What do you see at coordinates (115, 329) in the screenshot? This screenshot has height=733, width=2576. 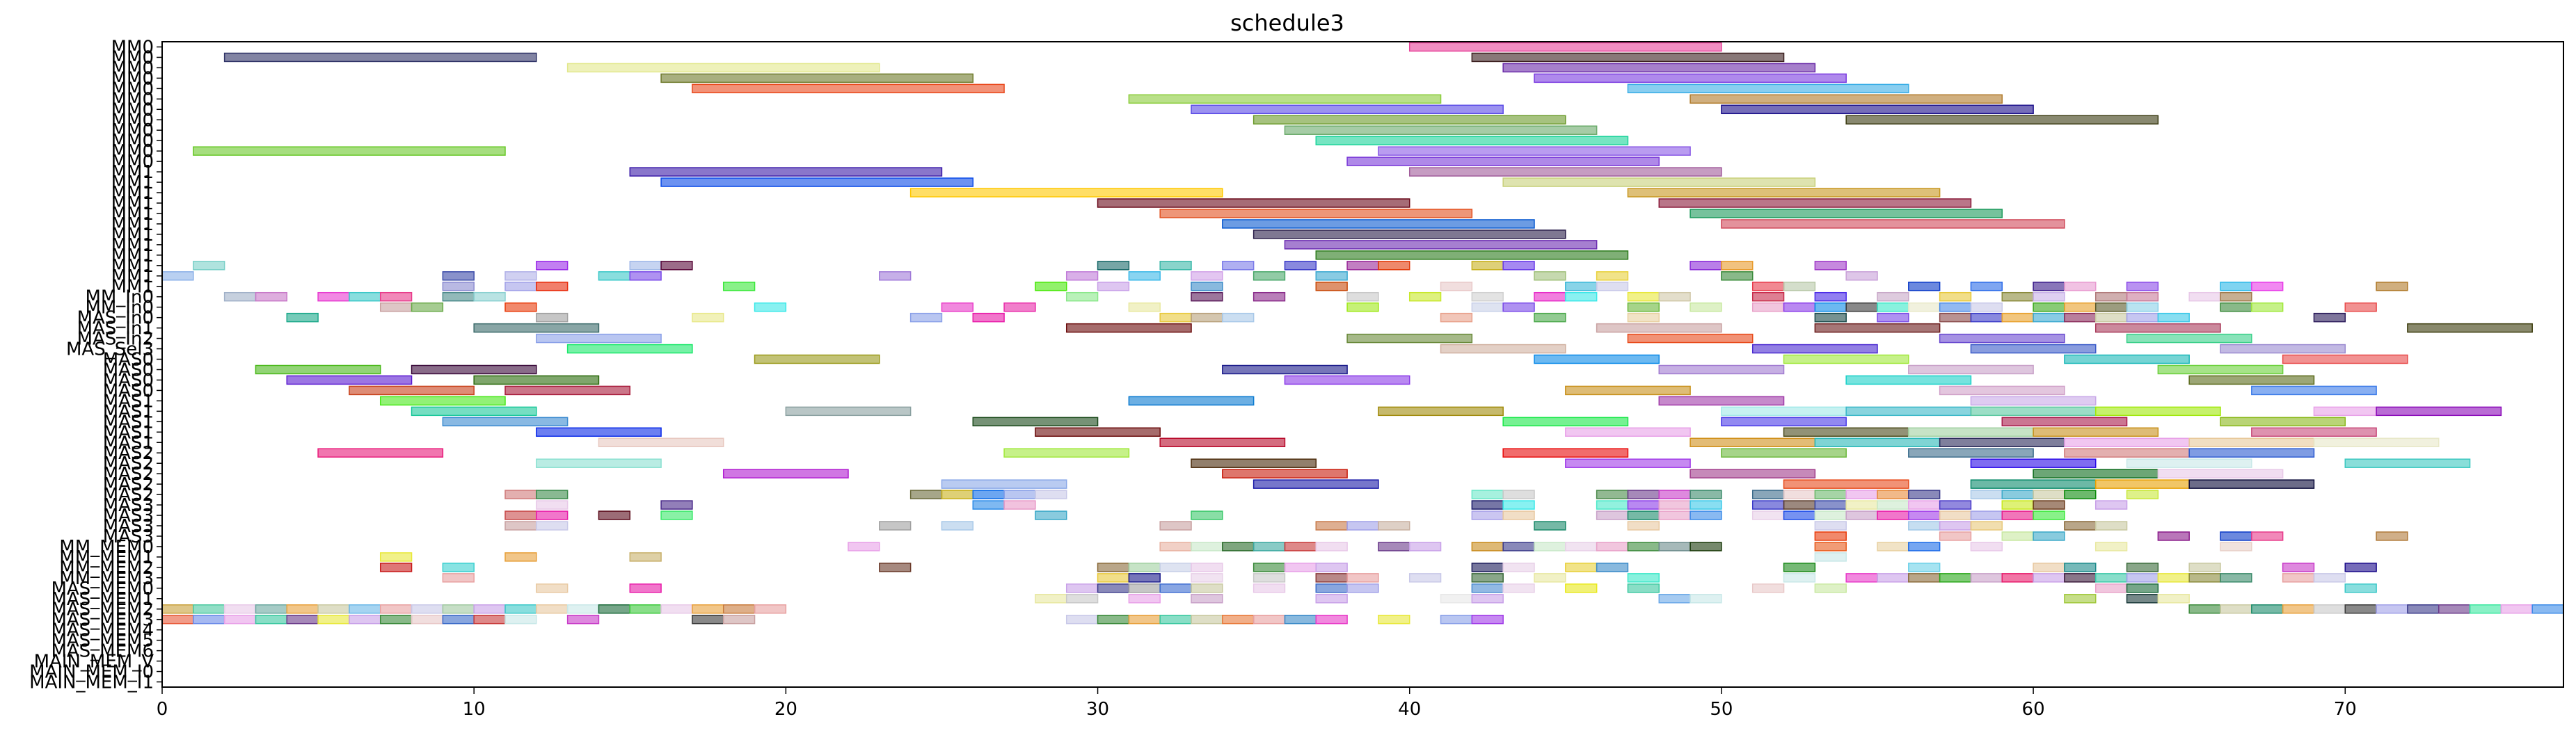 I see `row-label: MAS_In1` at bounding box center [115, 329].